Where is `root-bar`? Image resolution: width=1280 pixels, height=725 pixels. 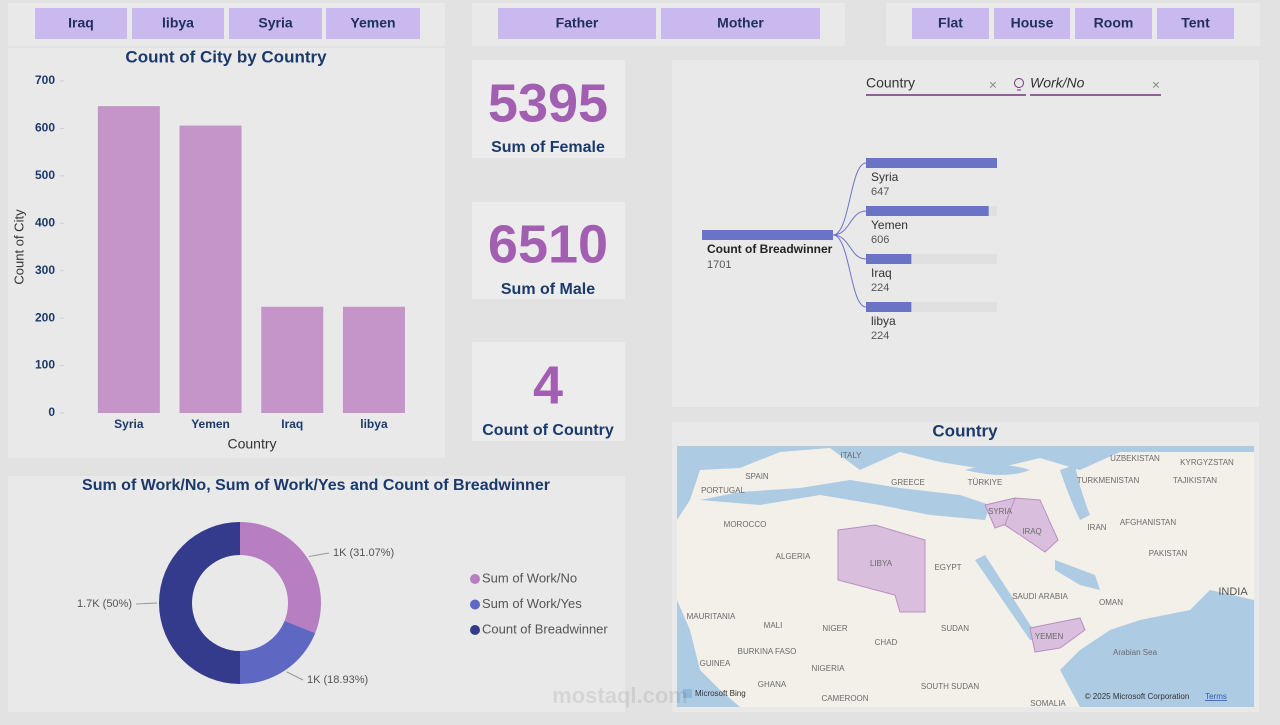 root-bar is located at coordinates (767, 235).